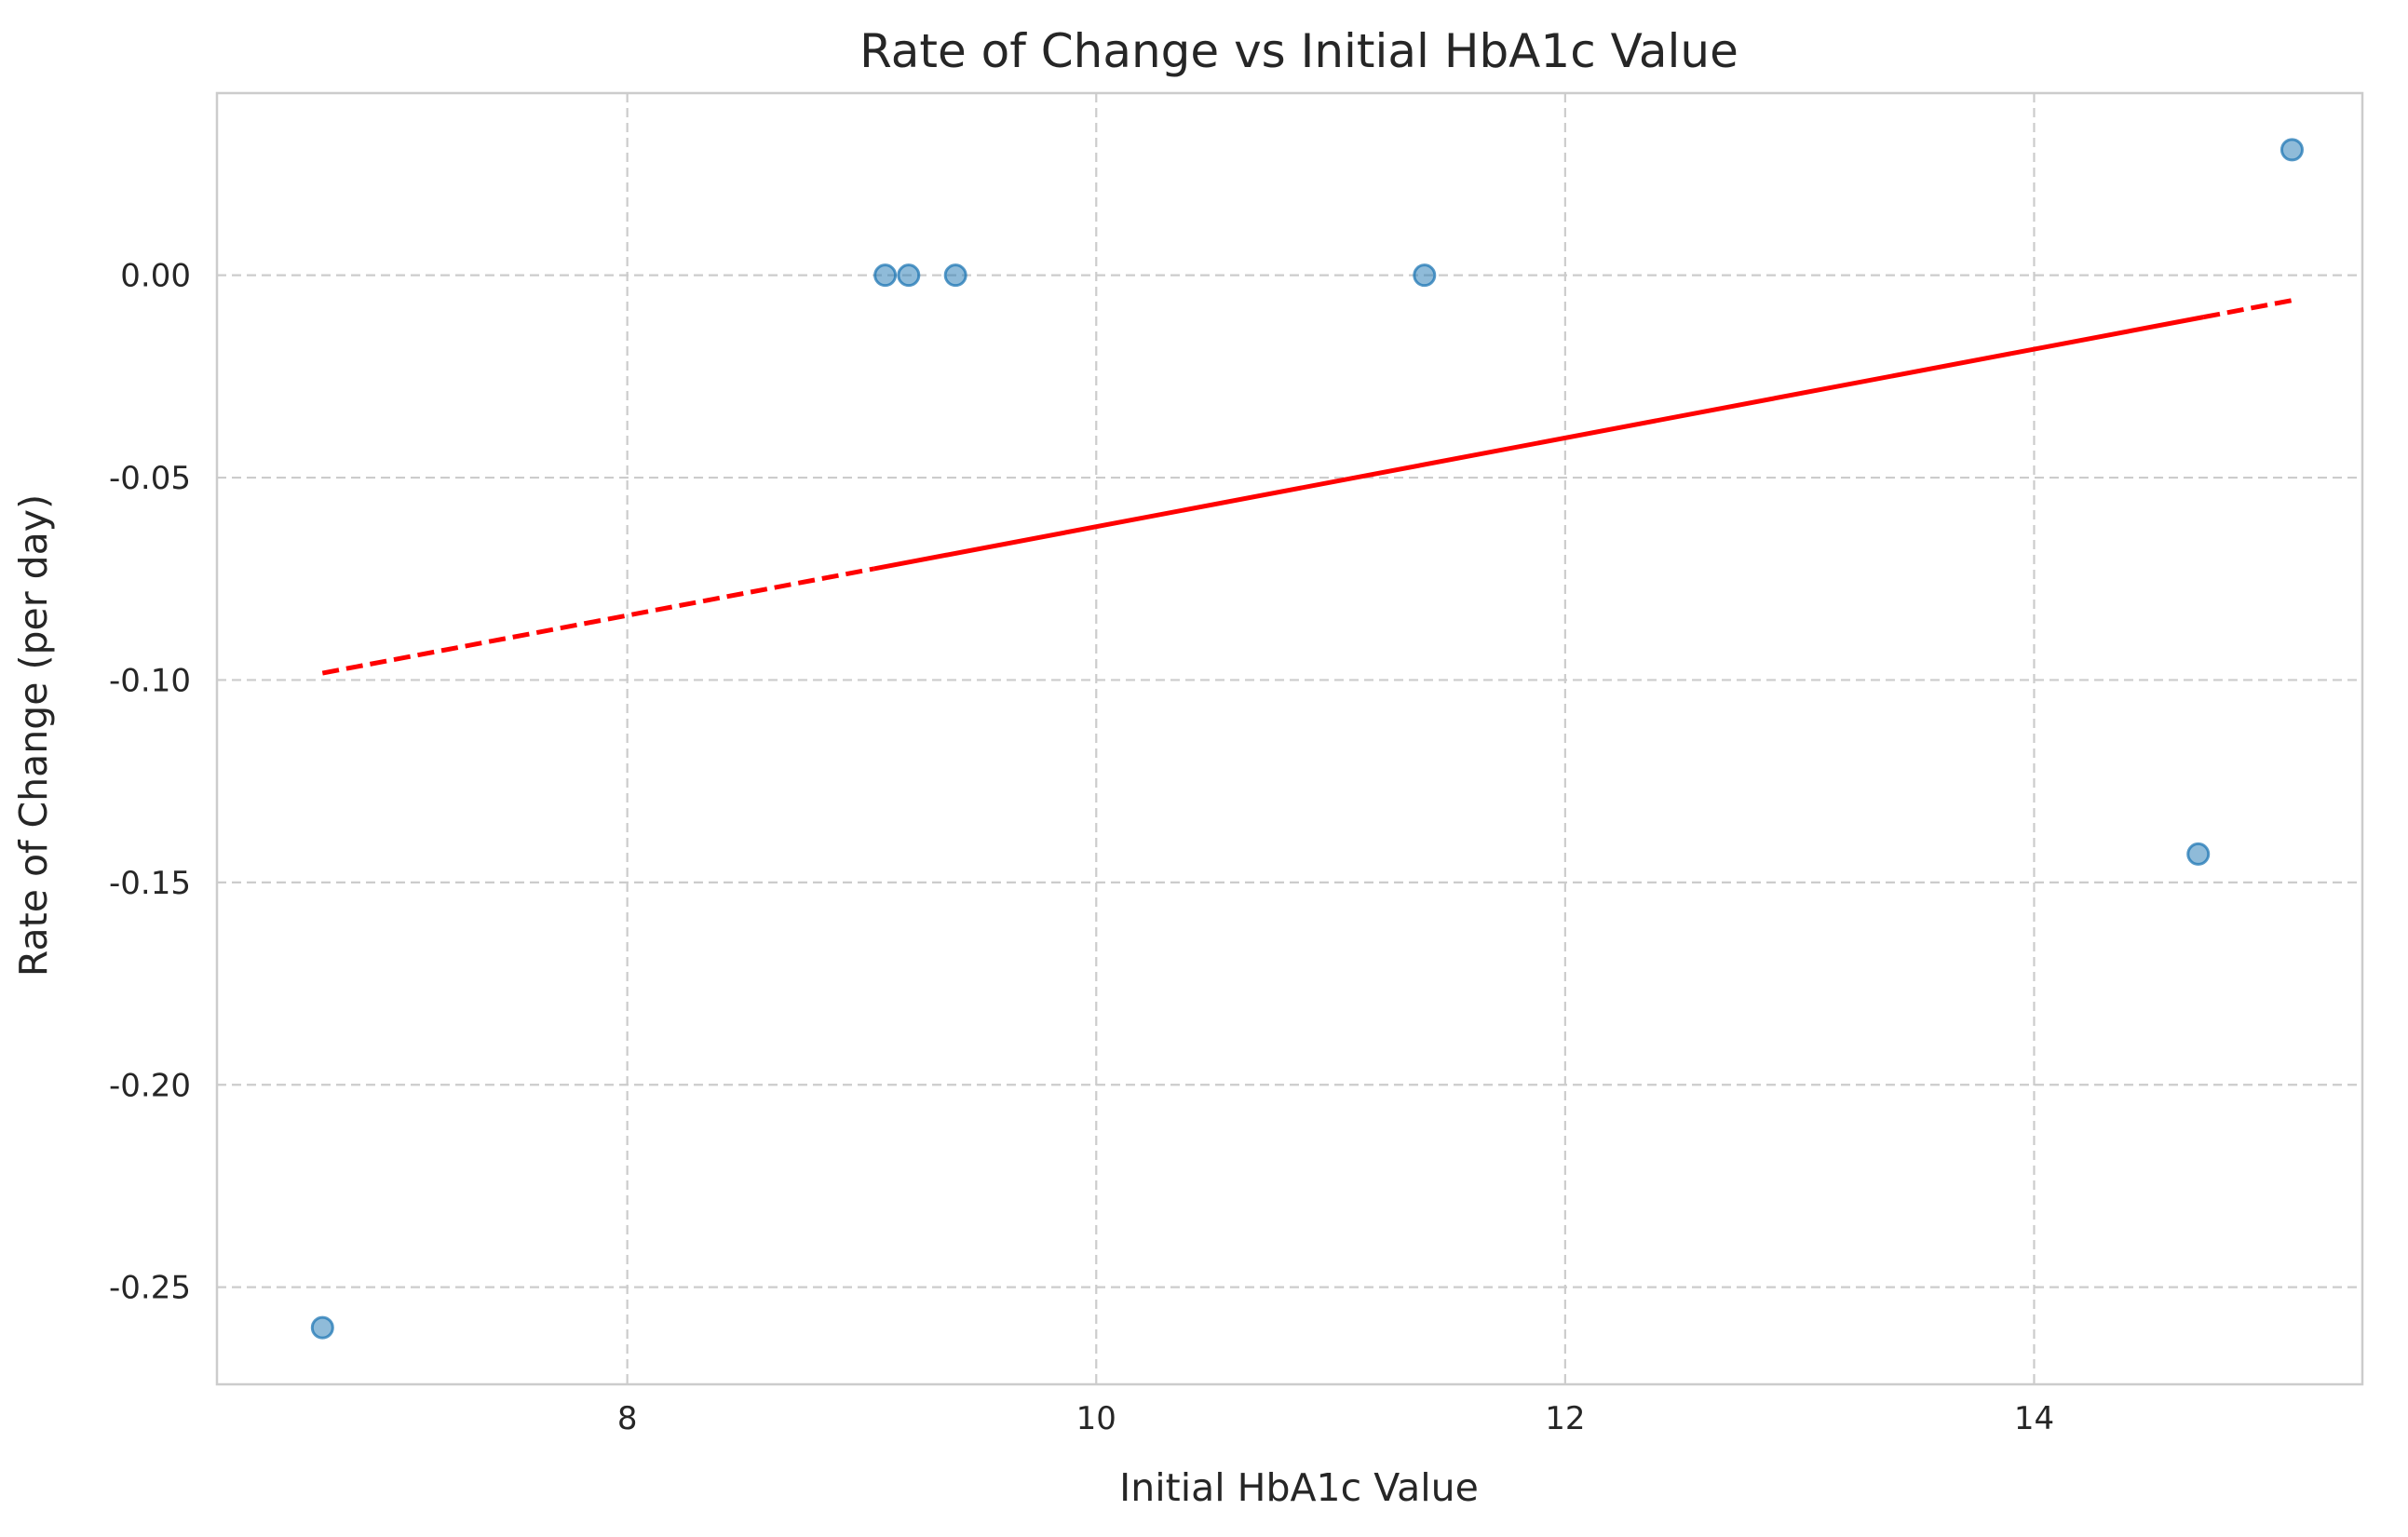  I want to click on y-tick-labels: 0.00 -0.05 -0.10 -0.15 -0.20 -0.25, so click(150, 783).